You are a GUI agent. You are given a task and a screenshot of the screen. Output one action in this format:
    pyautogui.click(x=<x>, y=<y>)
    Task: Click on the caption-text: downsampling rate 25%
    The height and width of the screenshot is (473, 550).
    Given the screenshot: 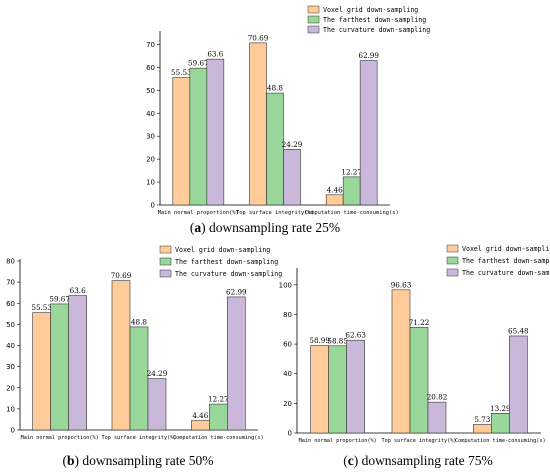 What is the action you would take?
    pyautogui.click(x=274, y=227)
    